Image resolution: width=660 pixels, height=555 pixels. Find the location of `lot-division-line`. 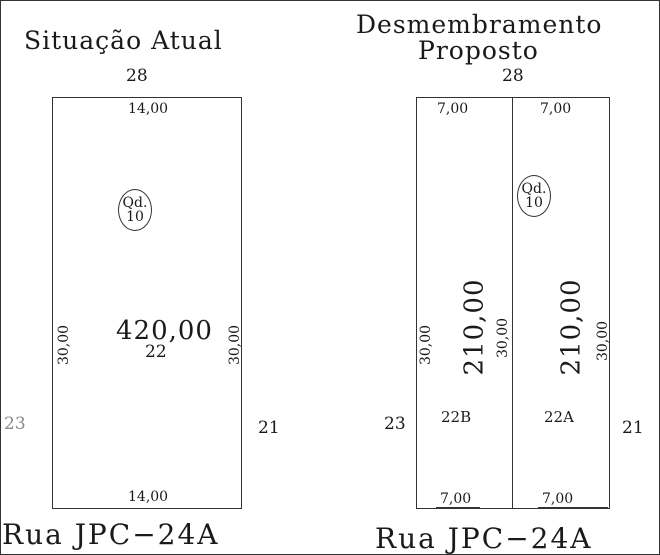

lot-division-line is located at coordinates (512, 303).